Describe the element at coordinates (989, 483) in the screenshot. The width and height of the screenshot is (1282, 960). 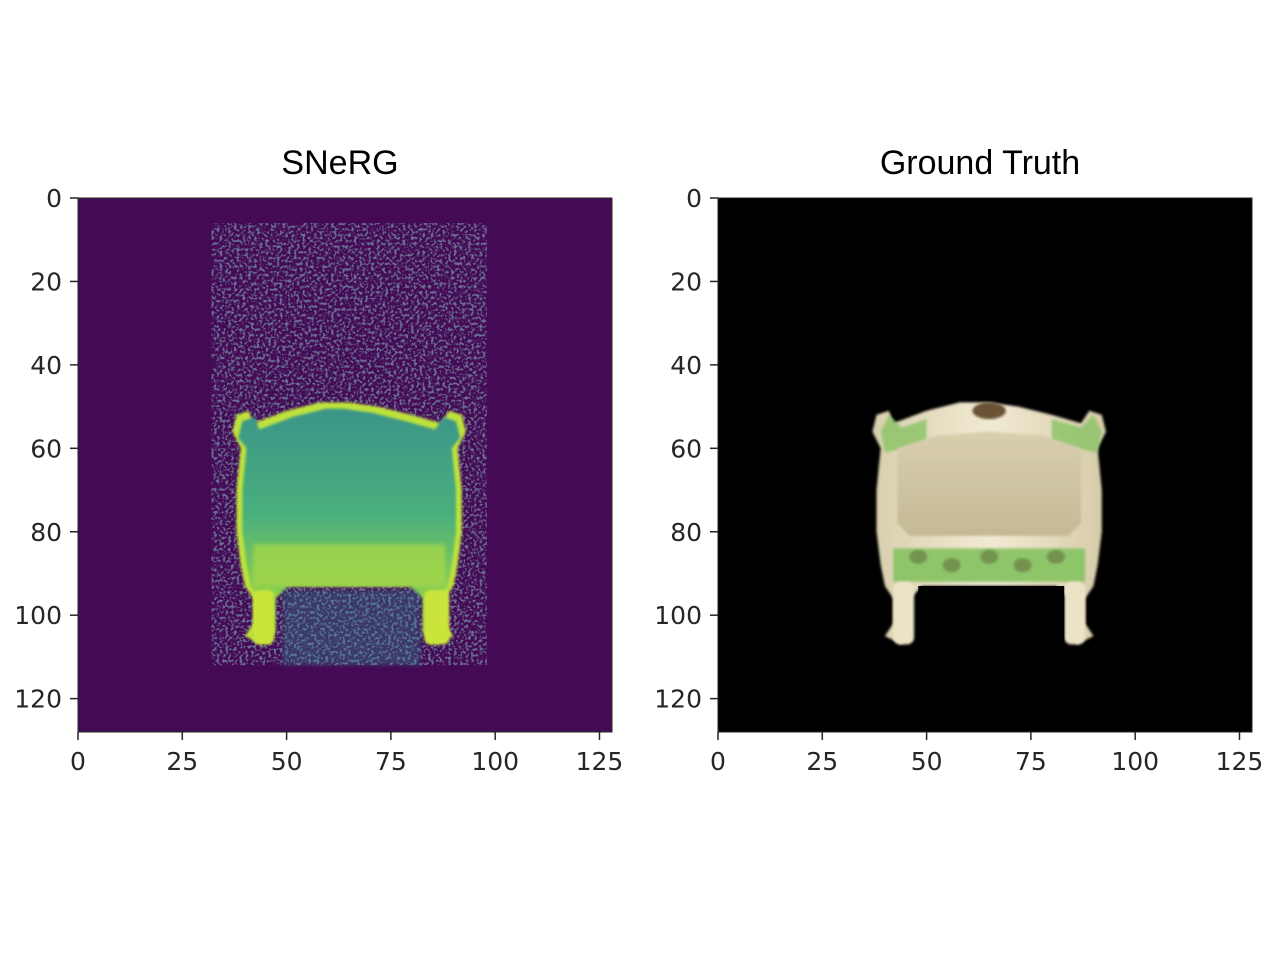
I see `ground-truth-back-panel` at that location.